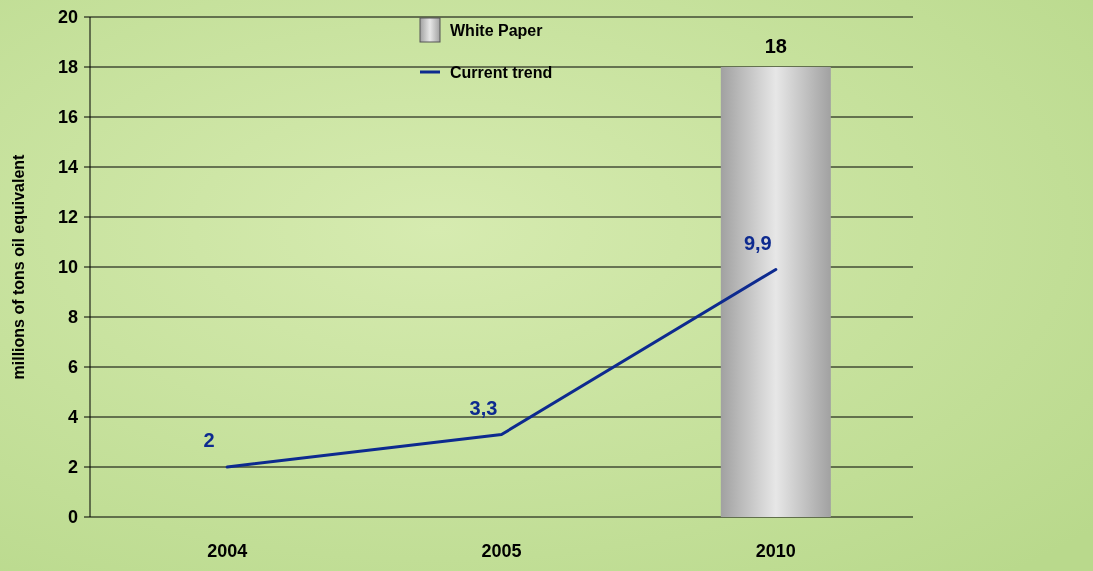  I want to click on y-tick-label: 8, so click(72, 317).